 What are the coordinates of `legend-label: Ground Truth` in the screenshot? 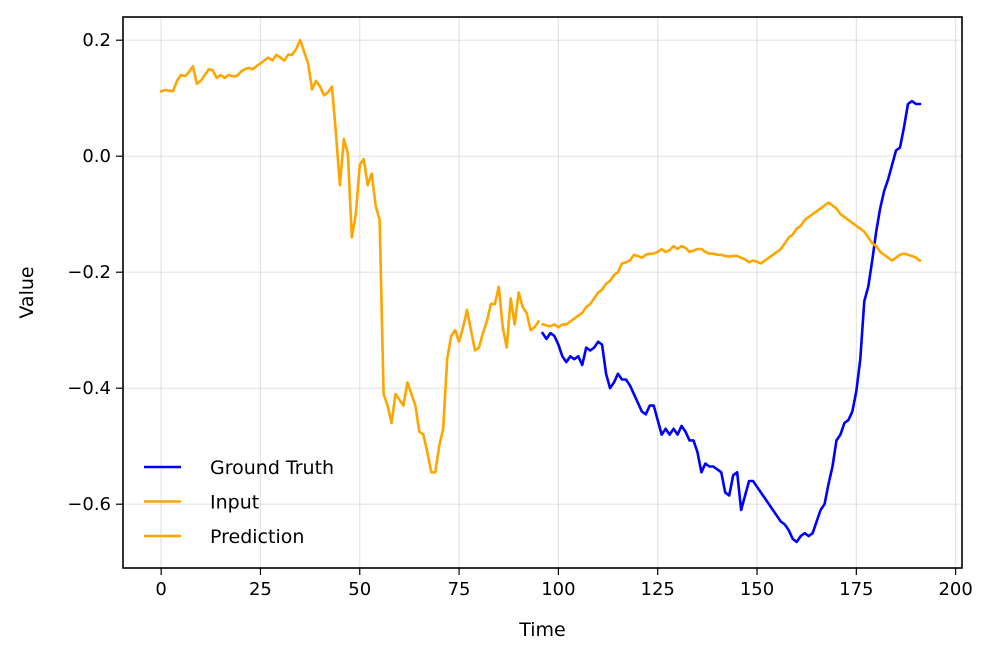 It's located at (272, 468).